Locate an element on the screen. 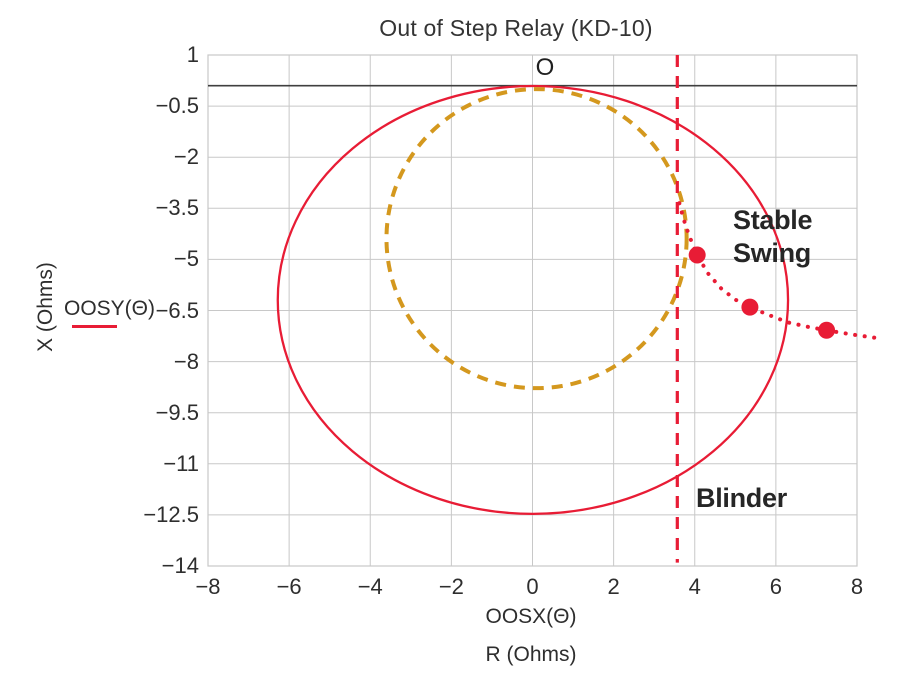 The height and width of the screenshot is (685, 900). y-tick-label: −2 is located at coordinates (186, 157).